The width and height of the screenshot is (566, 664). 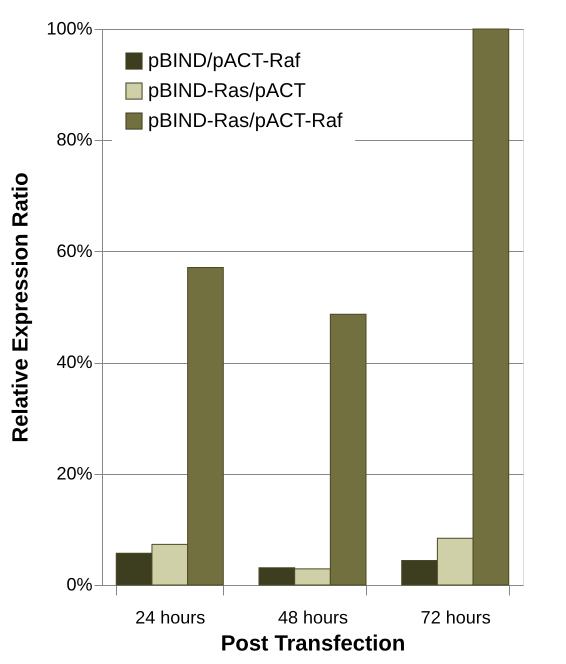 What do you see at coordinates (74, 362) in the screenshot?
I see `y-tick-label: 40%` at bounding box center [74, 362].